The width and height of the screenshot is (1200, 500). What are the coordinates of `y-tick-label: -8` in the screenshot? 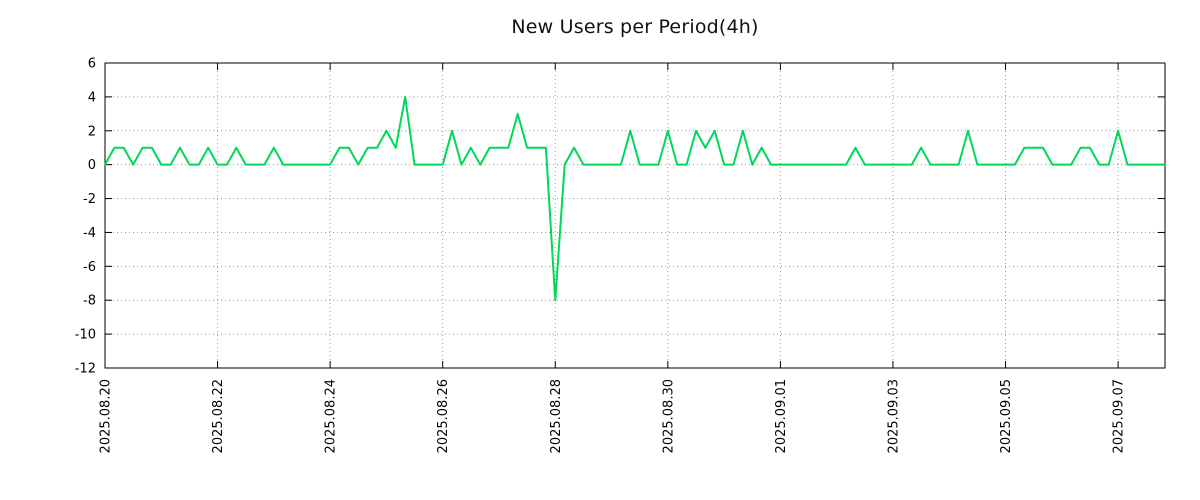 It's located at (89, 301).